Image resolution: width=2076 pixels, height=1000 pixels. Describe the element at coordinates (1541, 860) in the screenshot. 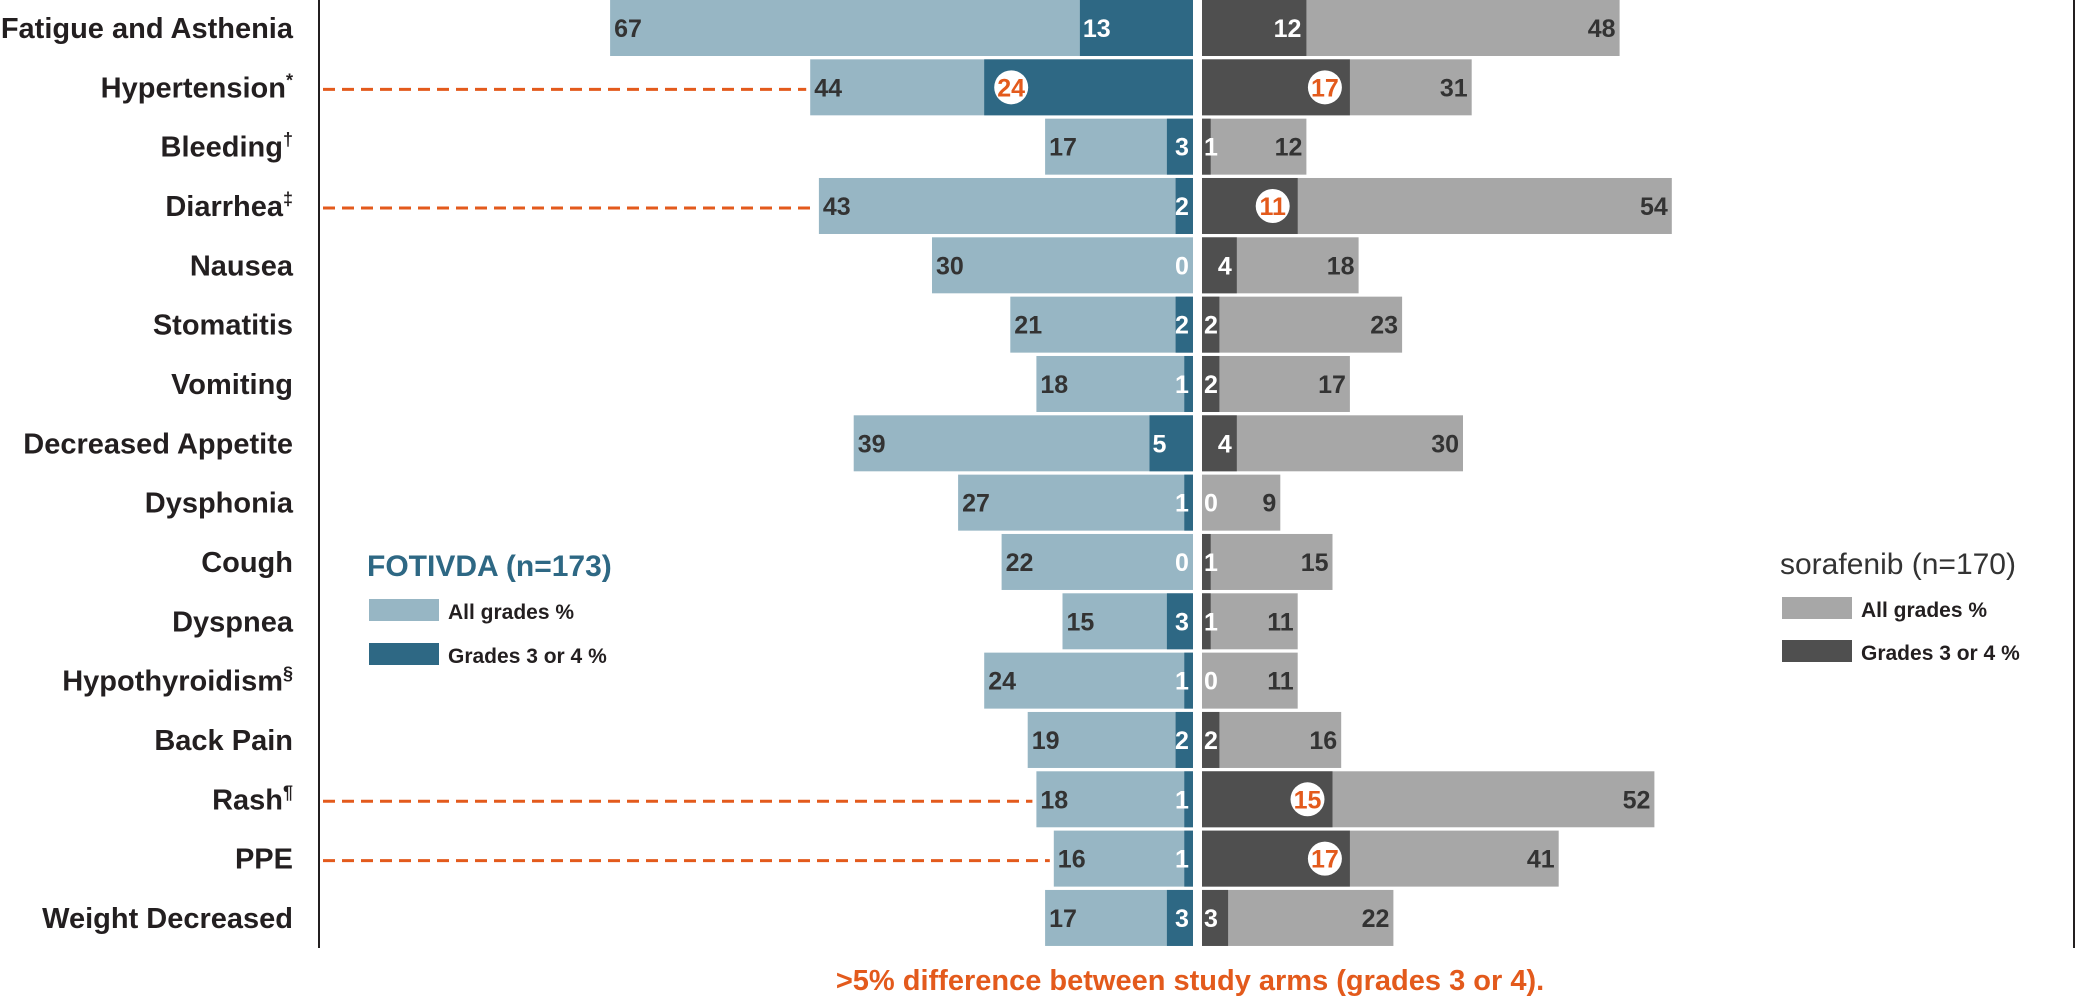

I see `value-sorafenib-all: 41` at that location.